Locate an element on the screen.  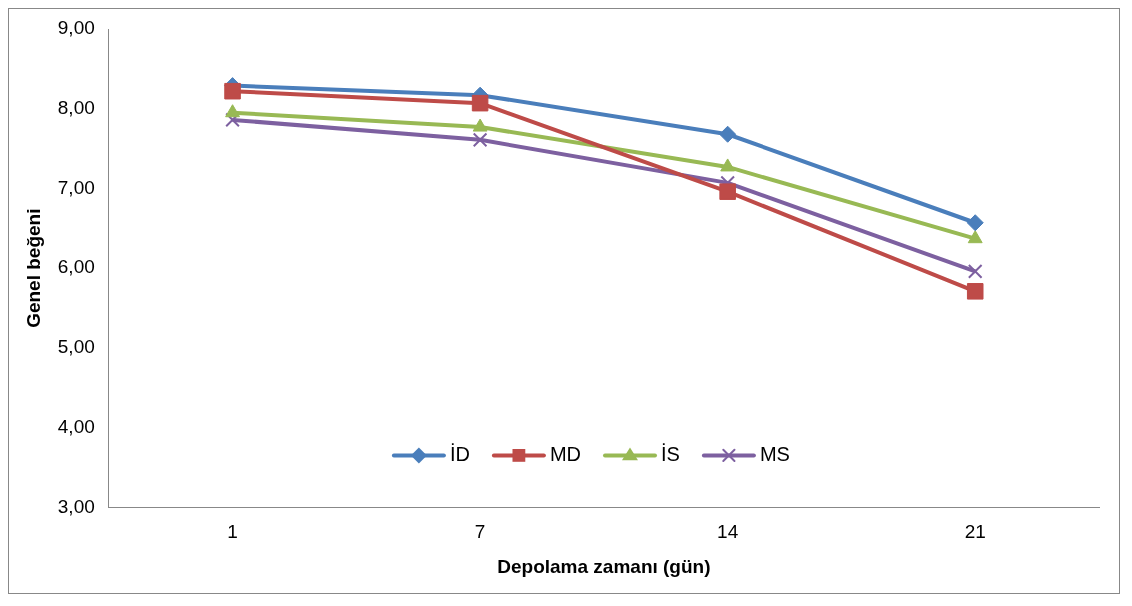
x-axis-title: Depolama zamanı (gün) is located at coordinates (604, 566).